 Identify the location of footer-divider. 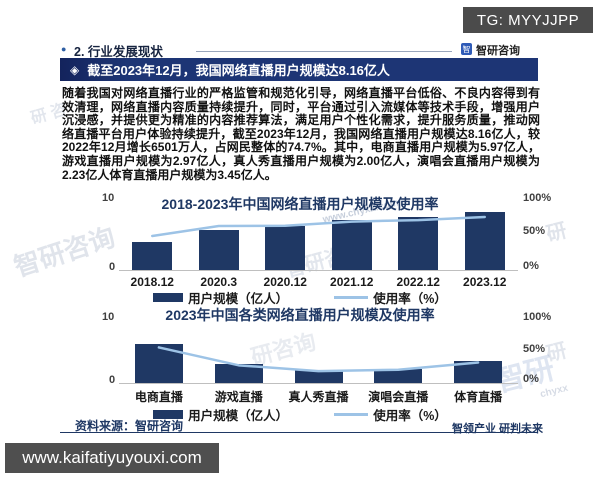
(299, 432).